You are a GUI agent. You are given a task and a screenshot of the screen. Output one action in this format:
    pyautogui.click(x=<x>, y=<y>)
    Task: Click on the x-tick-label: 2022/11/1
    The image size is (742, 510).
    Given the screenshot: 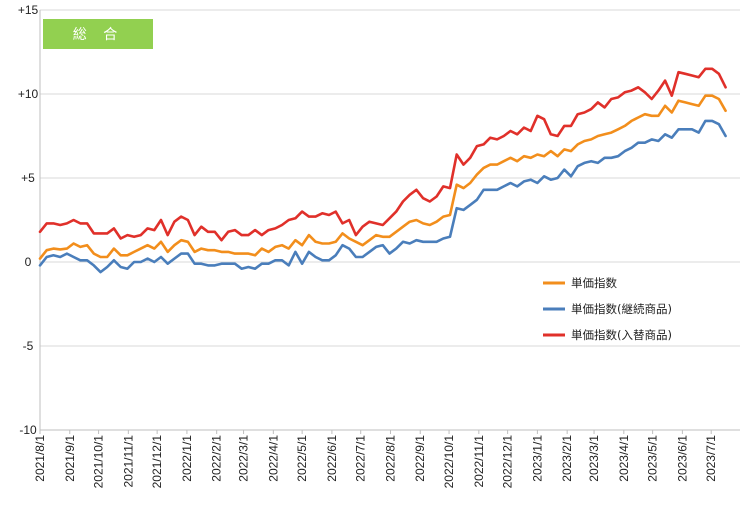 What is the action you would take?
    pyautogui.click(x=479, y=461)
    